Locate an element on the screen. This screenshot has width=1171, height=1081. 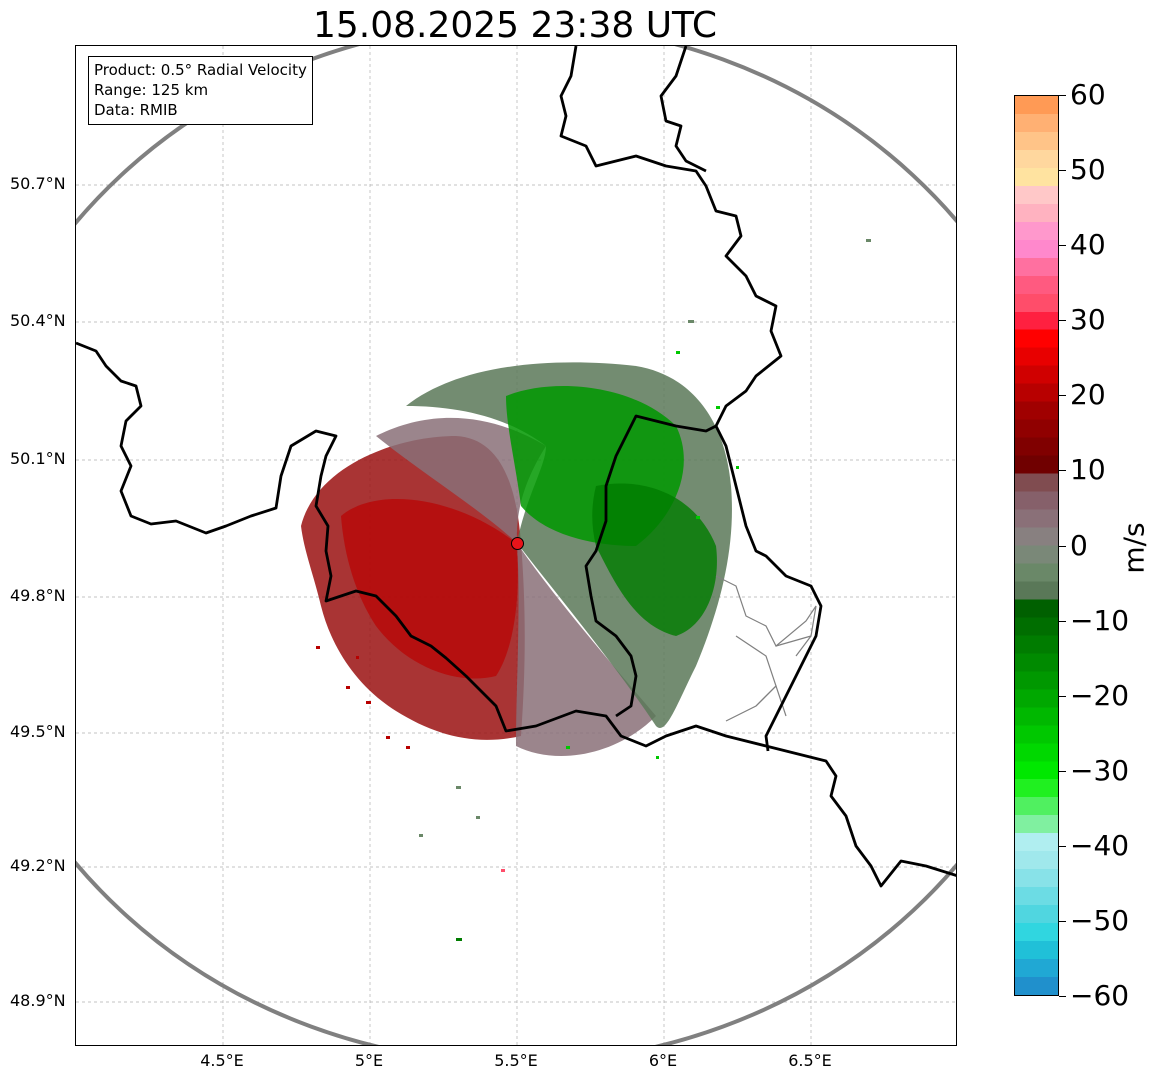
colorbar-tick-label: −50 is located at coordinates (1100, 920).